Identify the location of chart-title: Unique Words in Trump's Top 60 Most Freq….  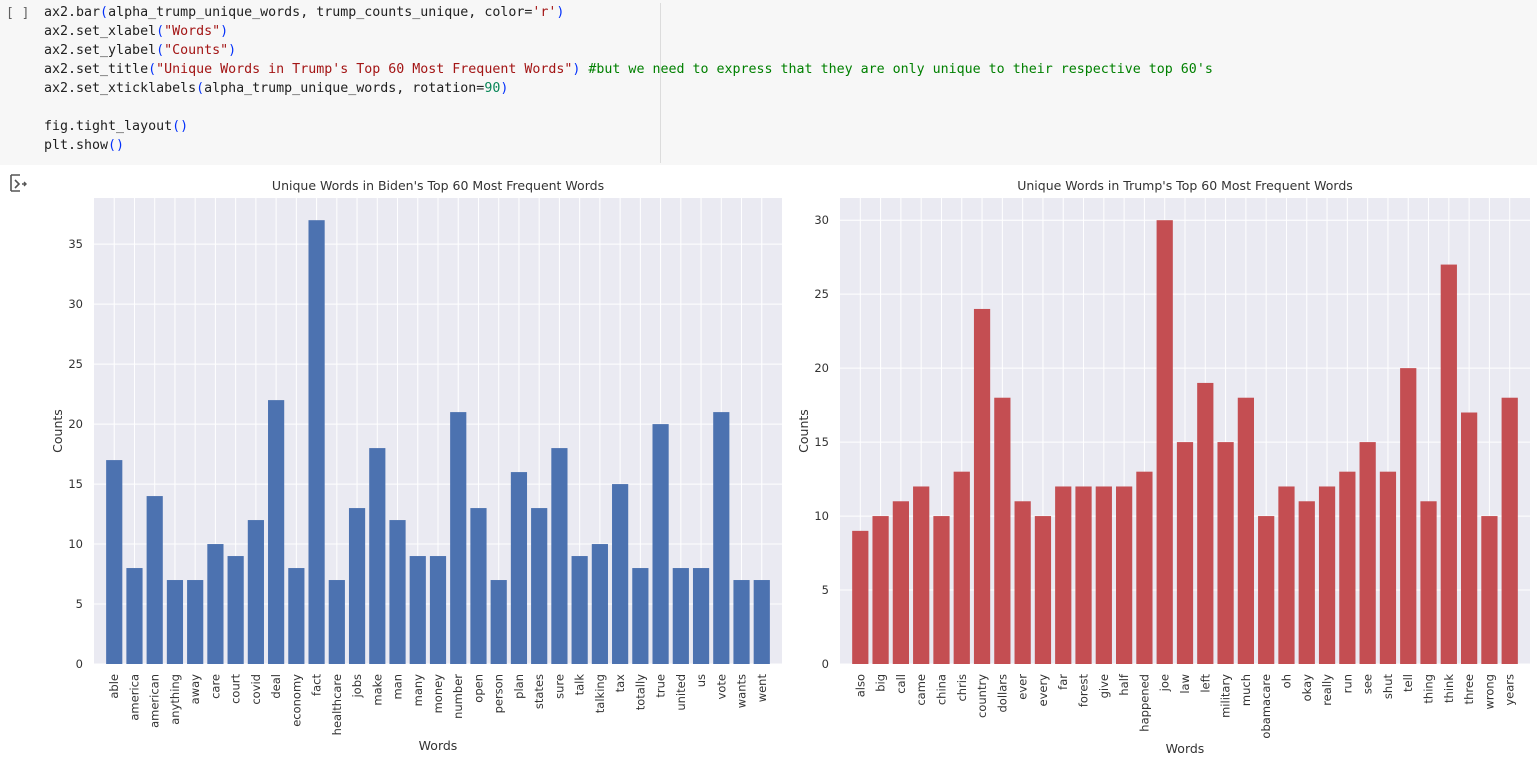
(1185, 185).